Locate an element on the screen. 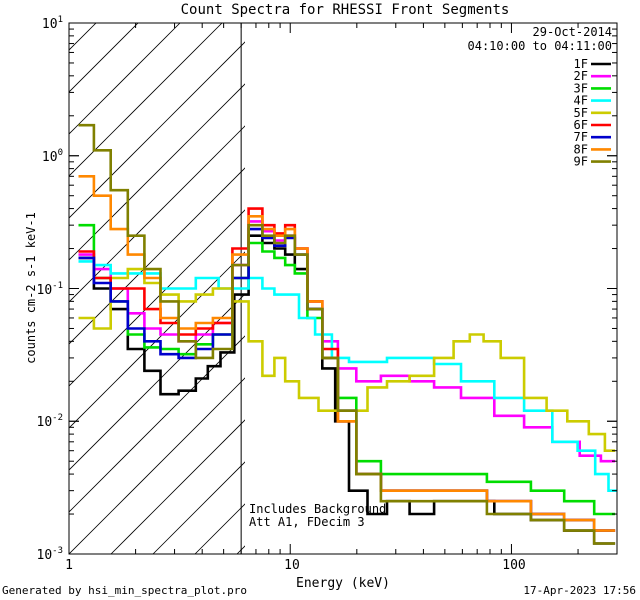 This screenshot has width=640, height=600. y-axis-label: counts cm-2 s-1 keV-1 is located at coordinates (31, 288).